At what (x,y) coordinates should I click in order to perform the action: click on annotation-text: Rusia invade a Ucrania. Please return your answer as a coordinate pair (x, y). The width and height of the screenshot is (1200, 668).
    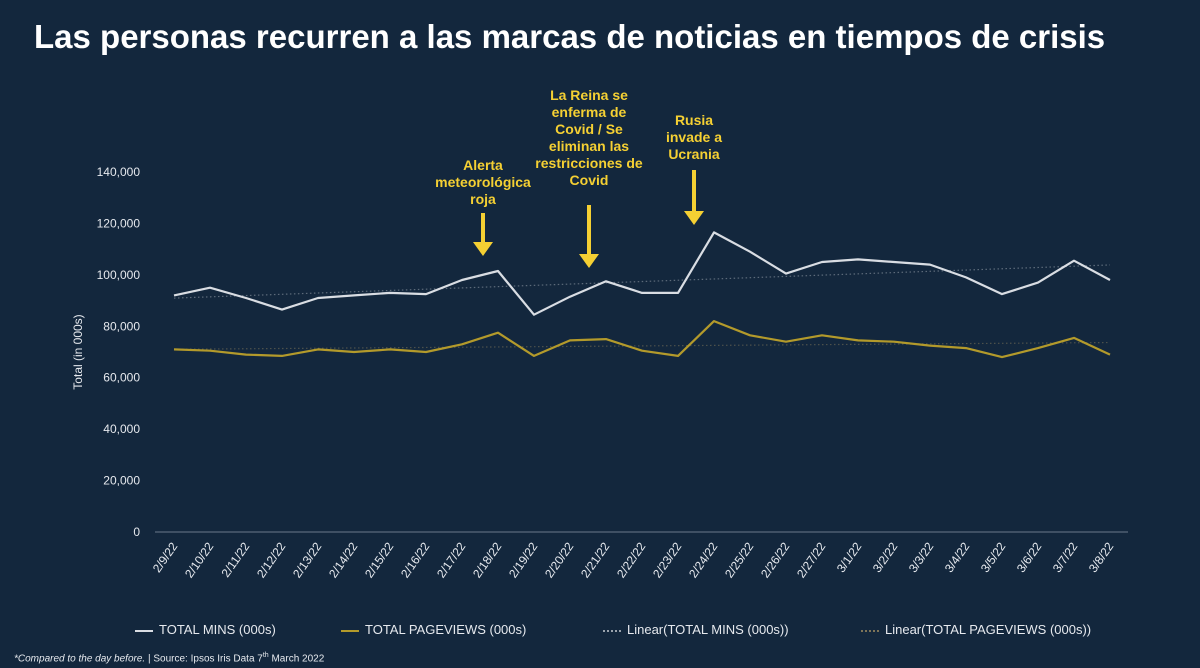
    Looking at the image, I should click on (694, 137).